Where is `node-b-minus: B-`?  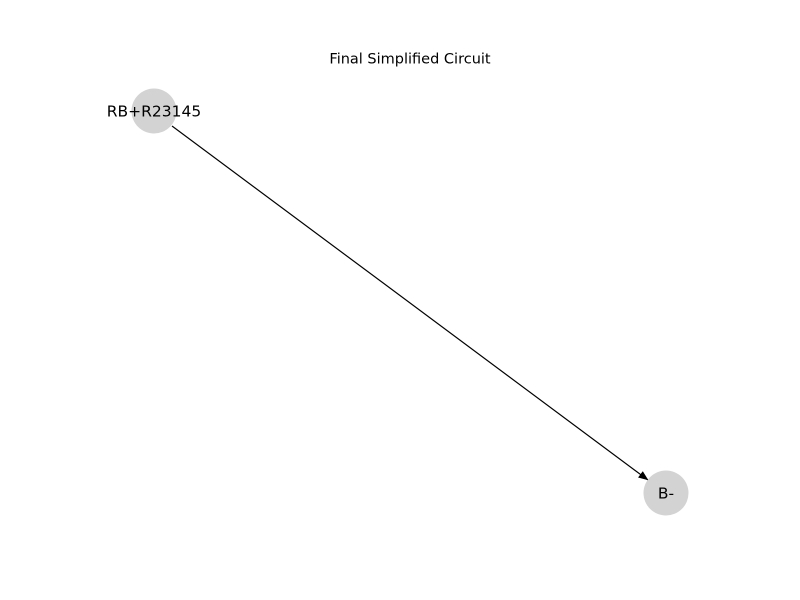
node-b-minus: B- is located at coordinates (666, 493).